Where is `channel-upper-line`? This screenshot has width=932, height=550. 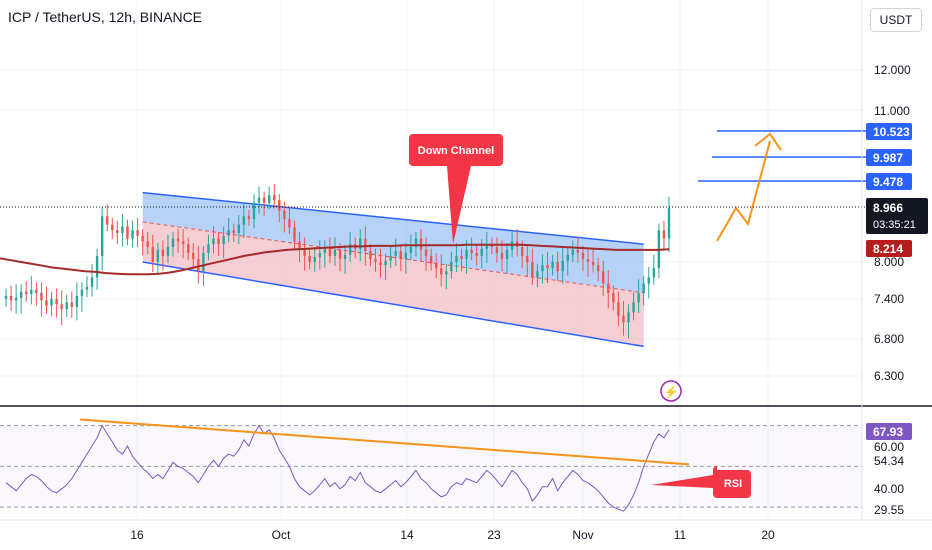
channel-upper-line is located at coordinates (393, 218).